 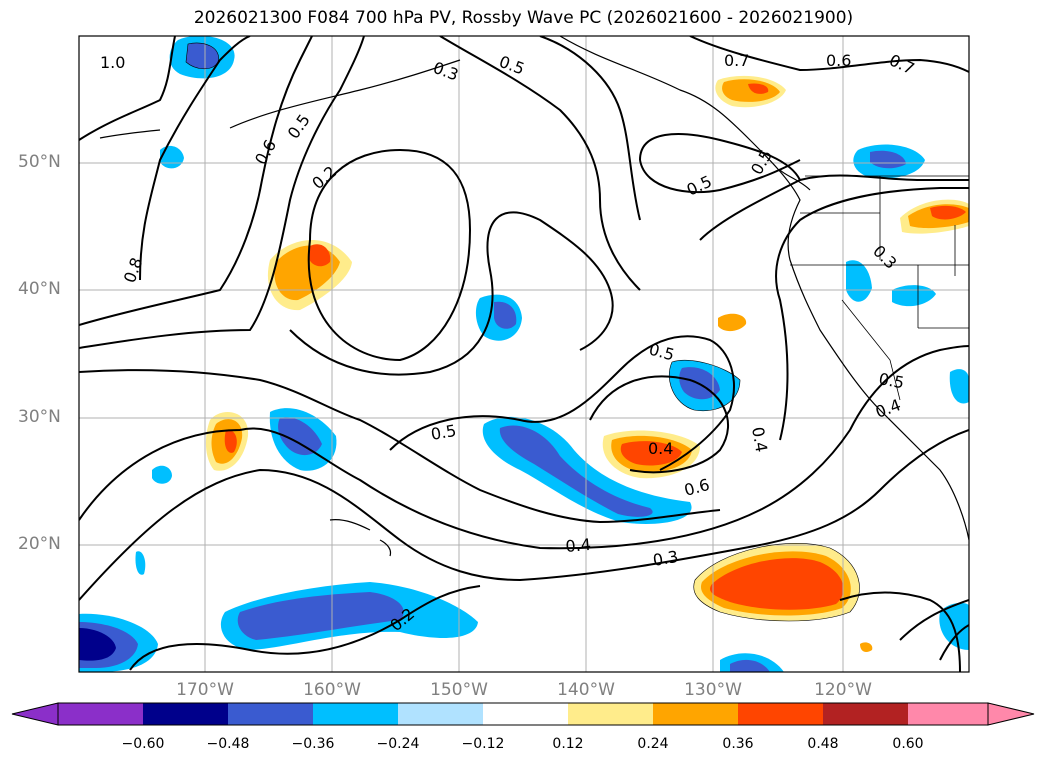 What do you see at coordinates (713, 690) in the screenshot?
I see `lon-label: 130°W` at bounding box center [713, 690].